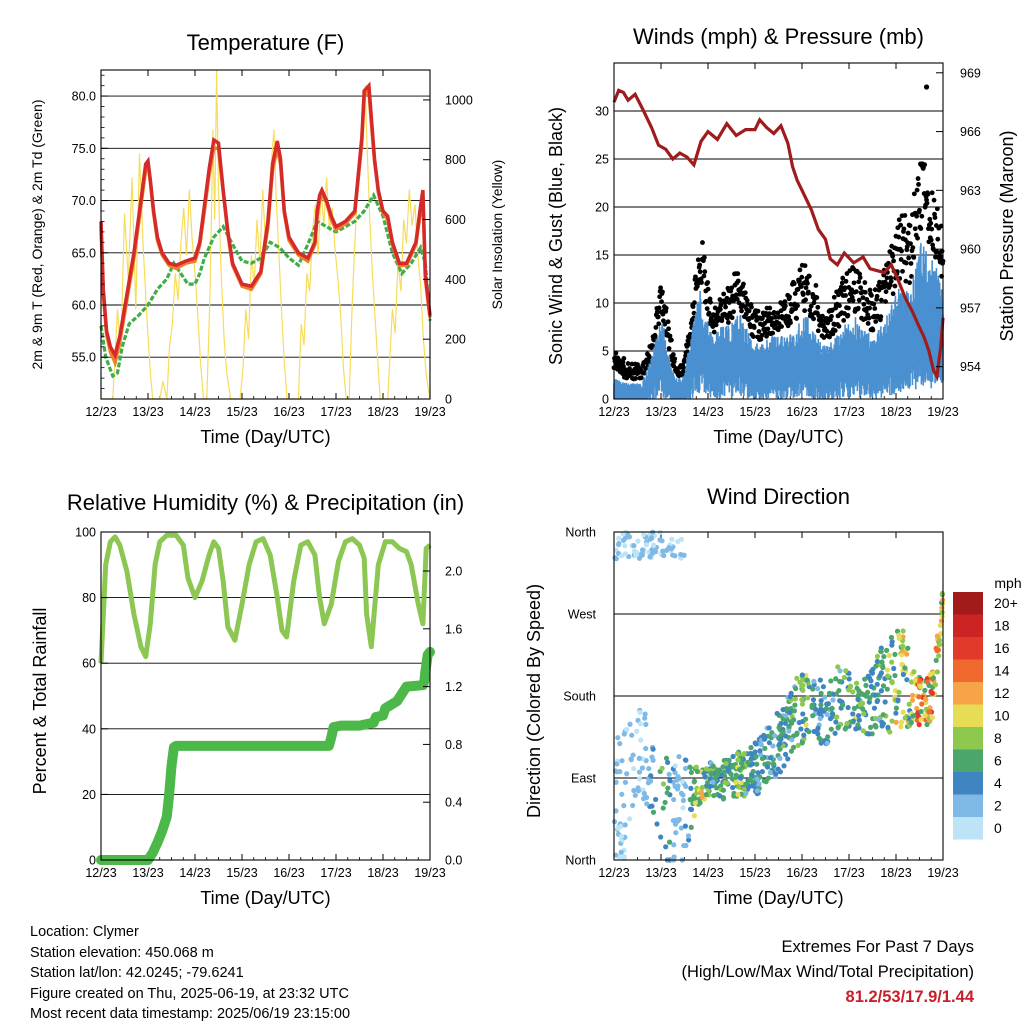  Describe the element at coordinates (602, 112) in the screenshot. I see `winds-ytick-label: 30` at that location.